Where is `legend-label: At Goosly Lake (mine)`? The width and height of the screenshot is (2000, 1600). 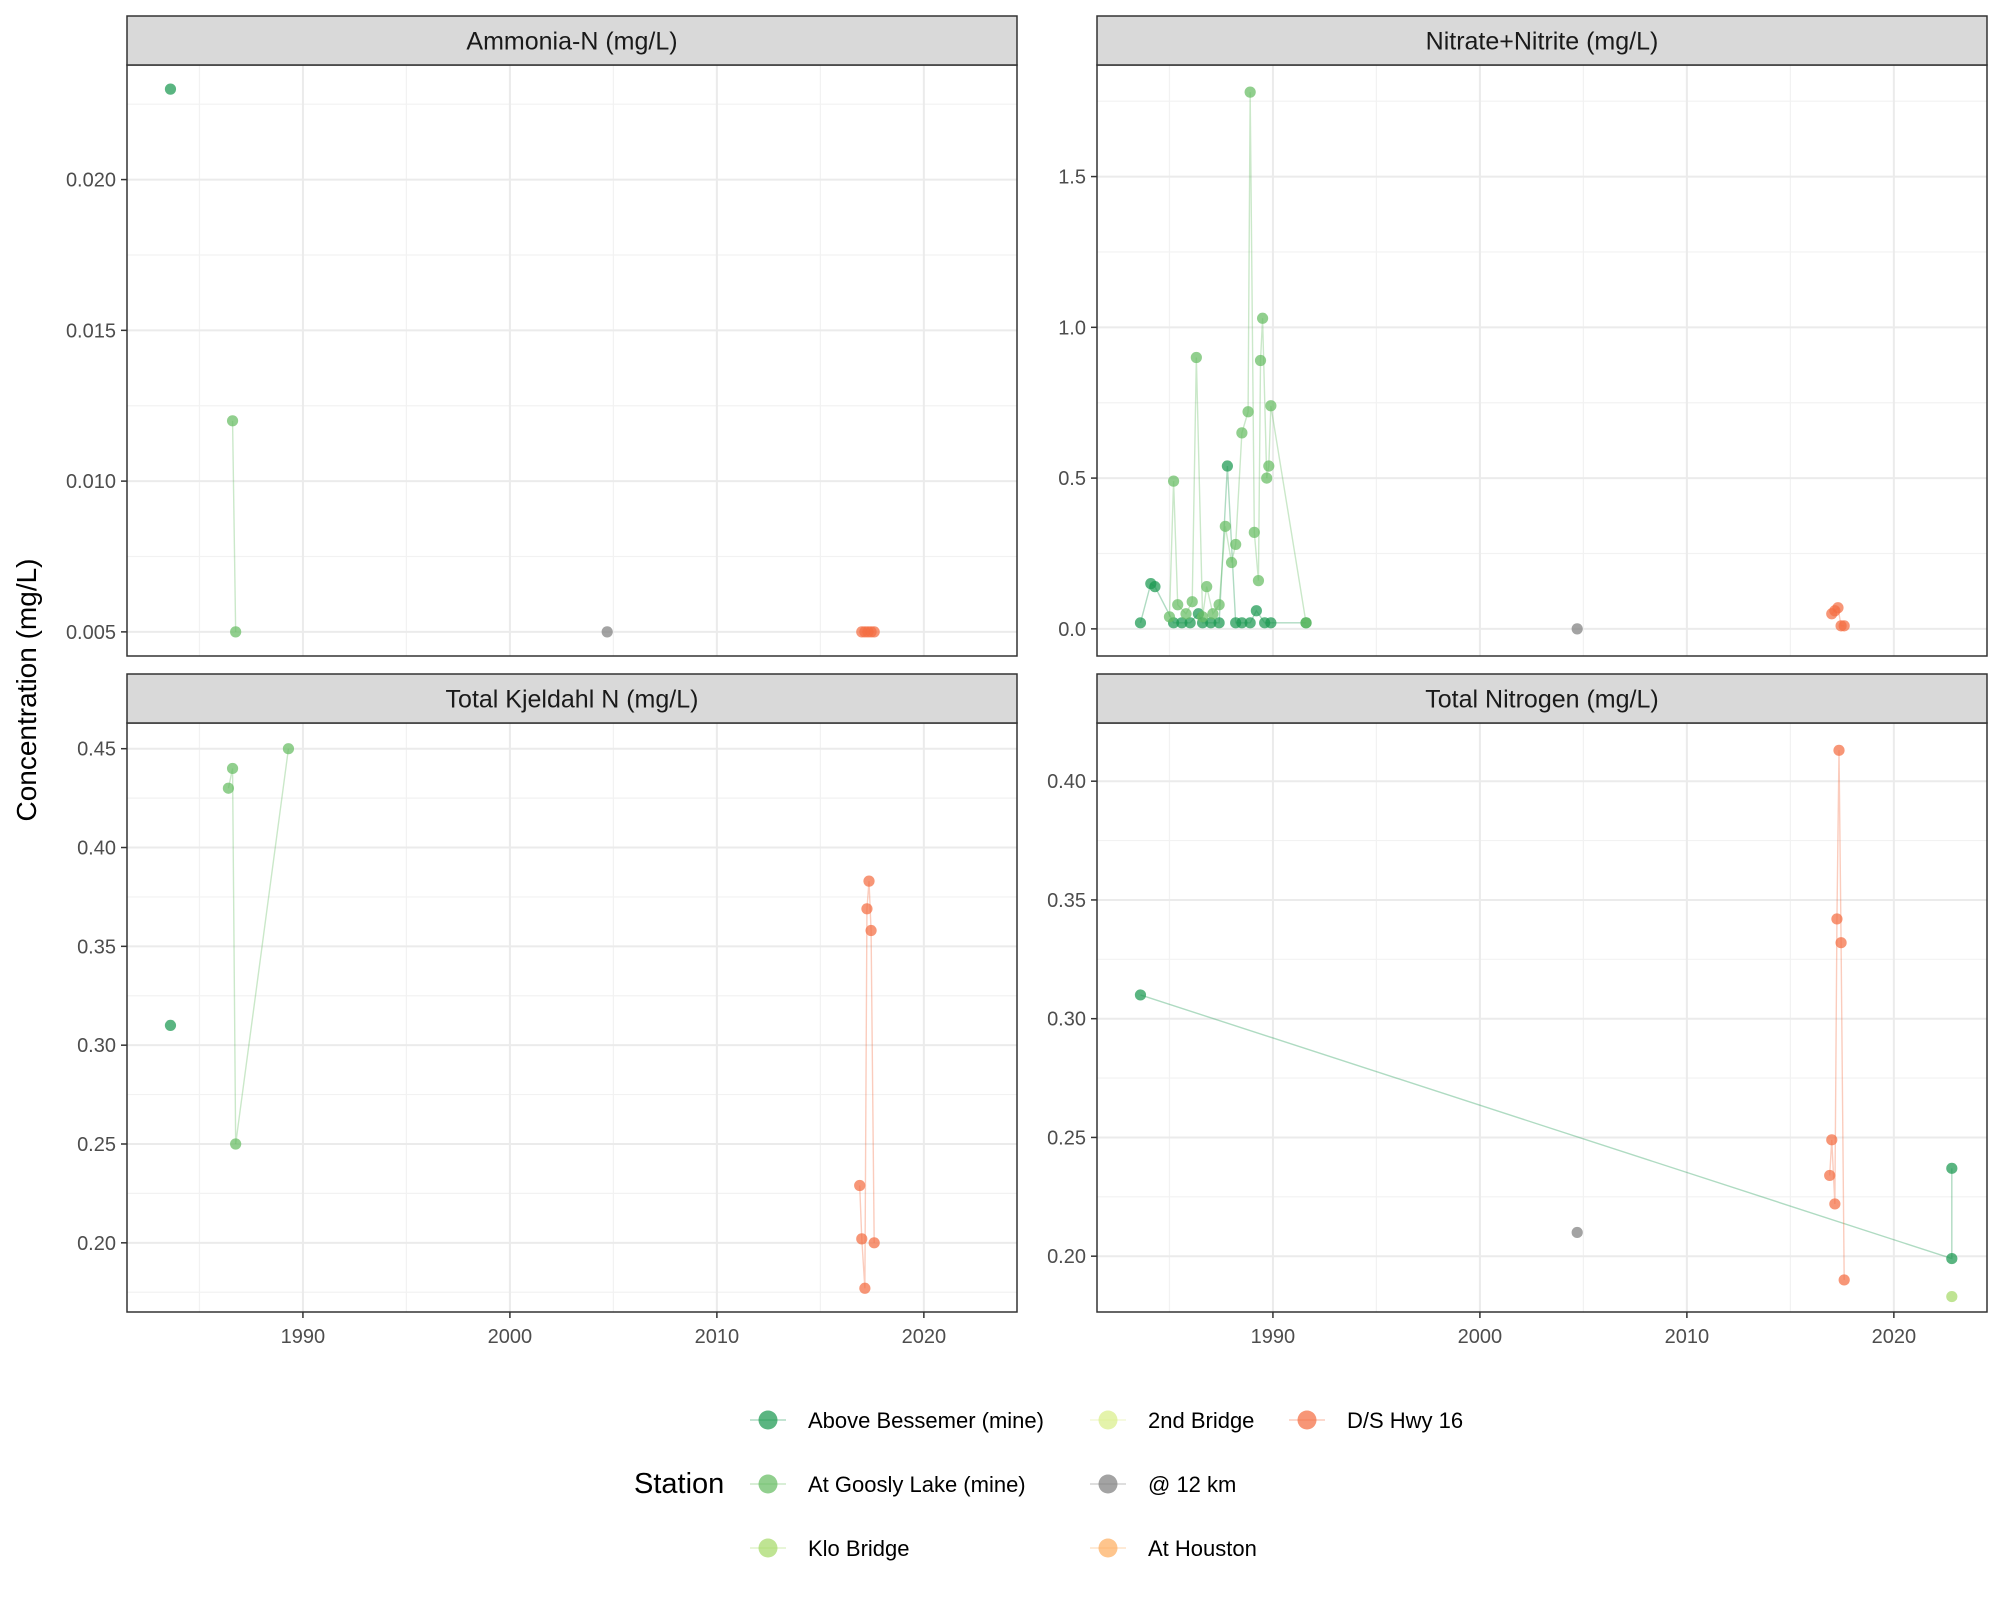 legend-label: At Goosly Lake (mine) is located at coordinates (917, 1484).